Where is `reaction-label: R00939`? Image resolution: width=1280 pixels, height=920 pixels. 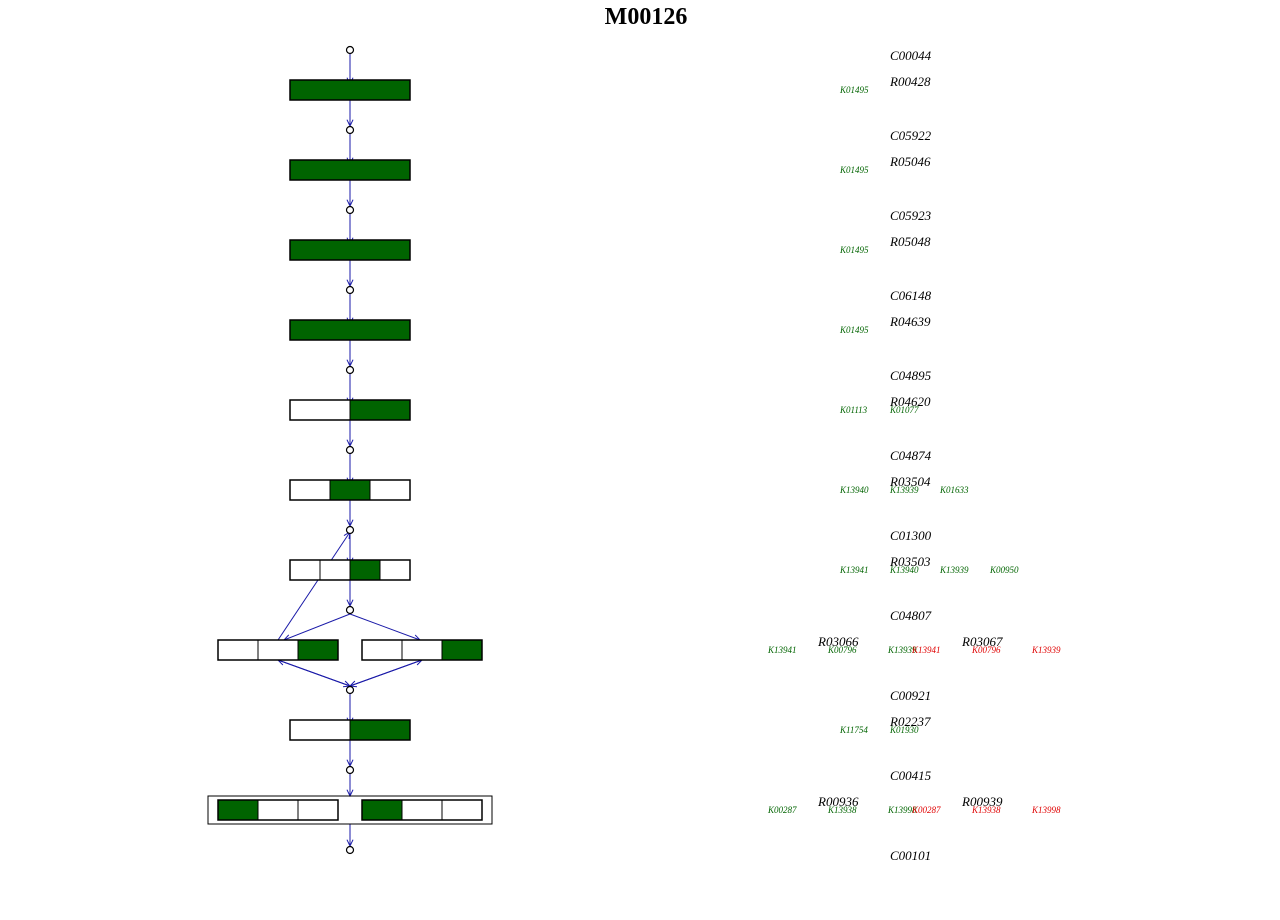 reaction-label: R00939 is located at coordinates (982, 801).